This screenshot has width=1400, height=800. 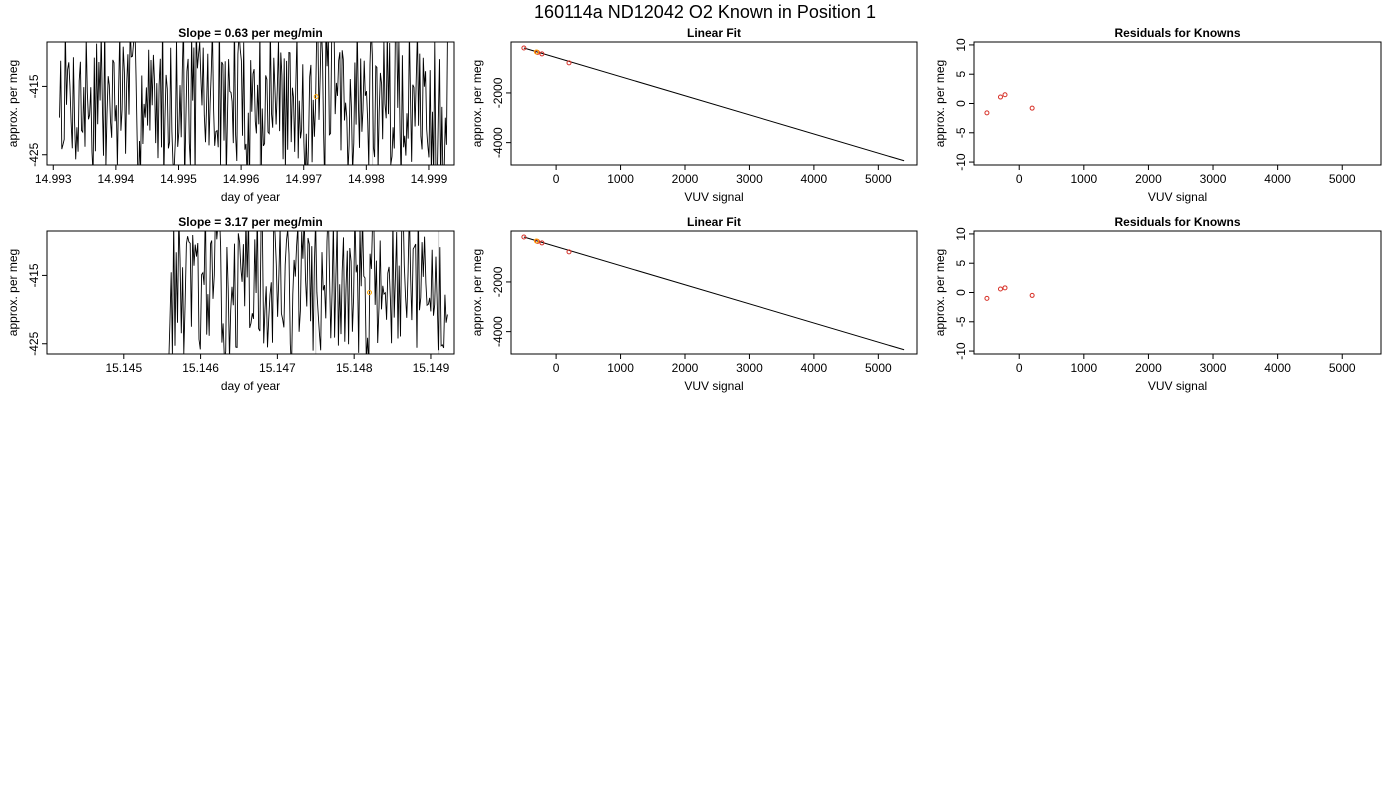 I want to click on x-tick-label: 14.994, so click(x=116, y=179).